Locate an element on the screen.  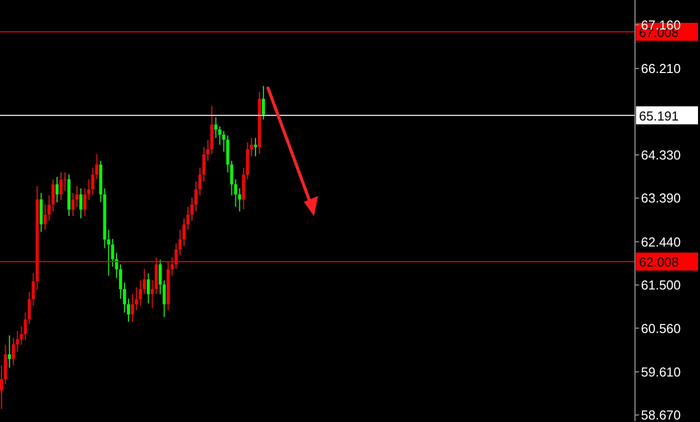
y-tick-label: 62.440 is located at coordinates (661, 242).